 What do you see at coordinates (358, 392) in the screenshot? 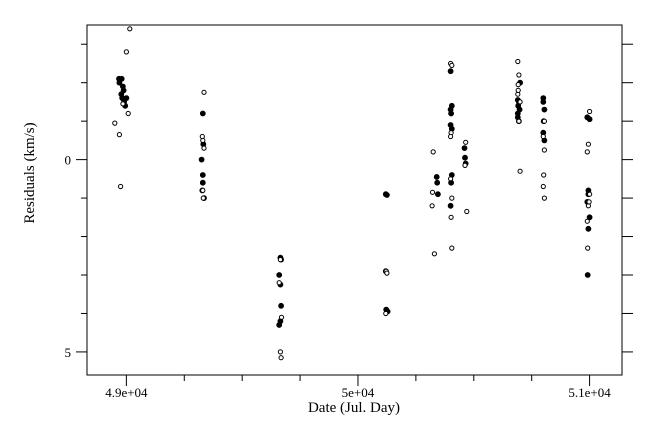
I see `x-tick-label: 5e+04` at bounding box center [358, 392].